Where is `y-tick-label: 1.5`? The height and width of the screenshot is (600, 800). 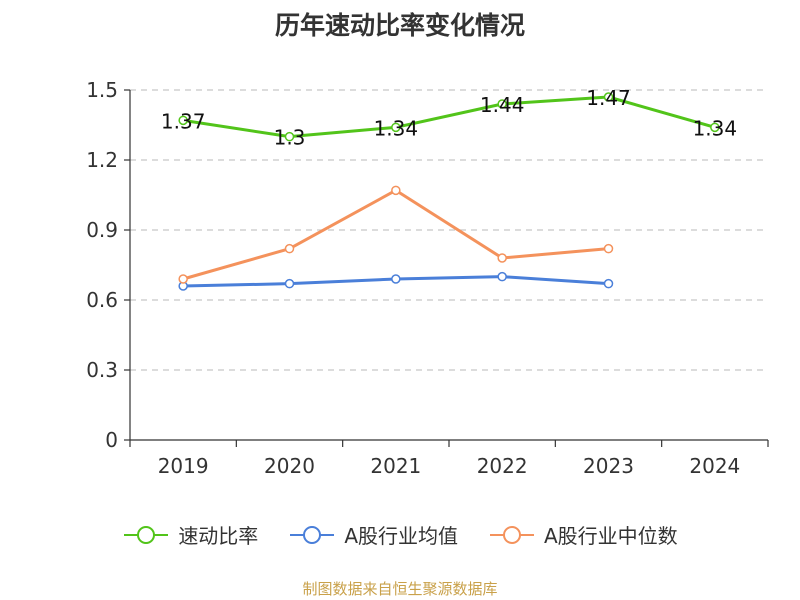 y-tick-label: 1.5 is located at coordinates (102, 90).